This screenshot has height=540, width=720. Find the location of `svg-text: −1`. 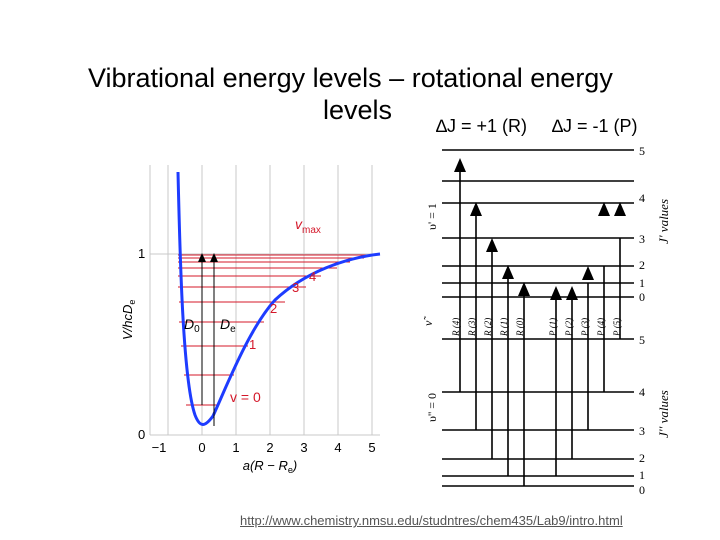

svg-text: −1 is located at coordinates (159, 447).